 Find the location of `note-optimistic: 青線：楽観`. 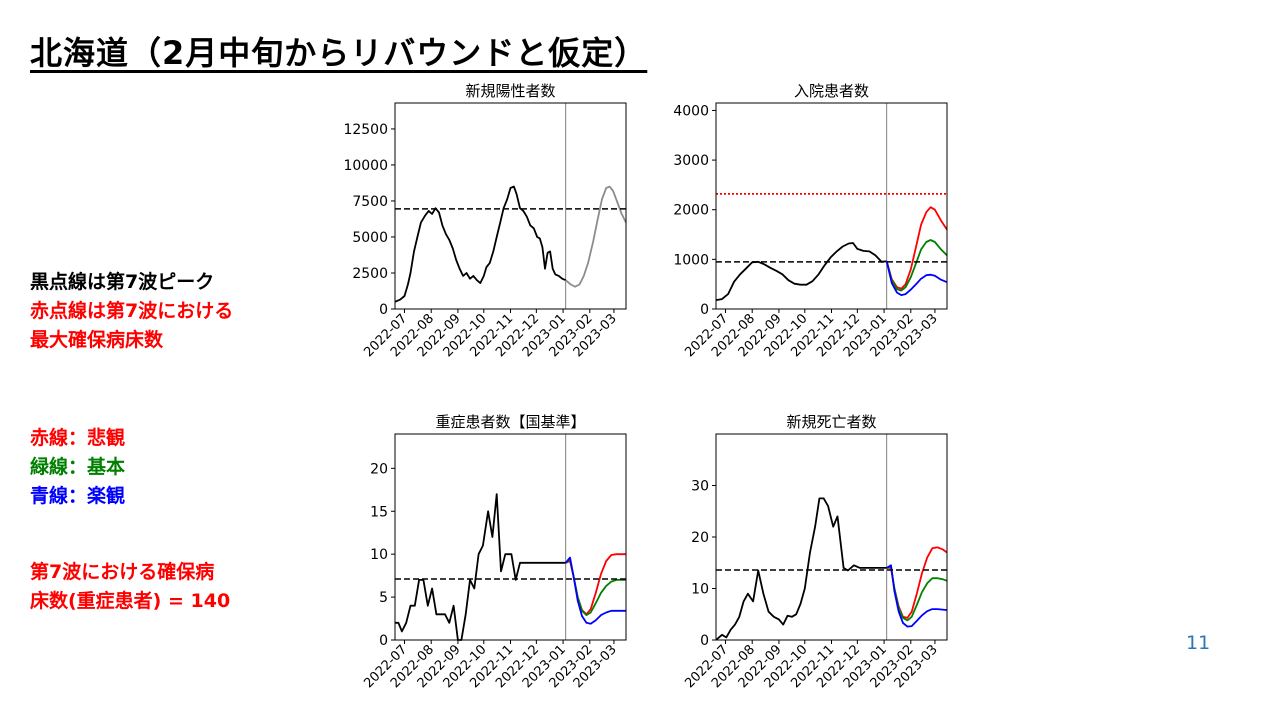

note-optimistic: 青線：楽観 is located at coordinates (78, 496).